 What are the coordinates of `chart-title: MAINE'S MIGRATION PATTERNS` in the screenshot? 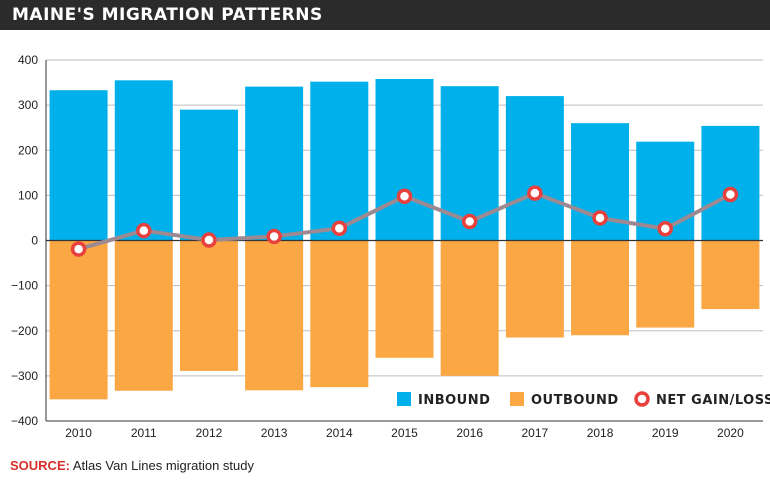 It's located at (167, 15).